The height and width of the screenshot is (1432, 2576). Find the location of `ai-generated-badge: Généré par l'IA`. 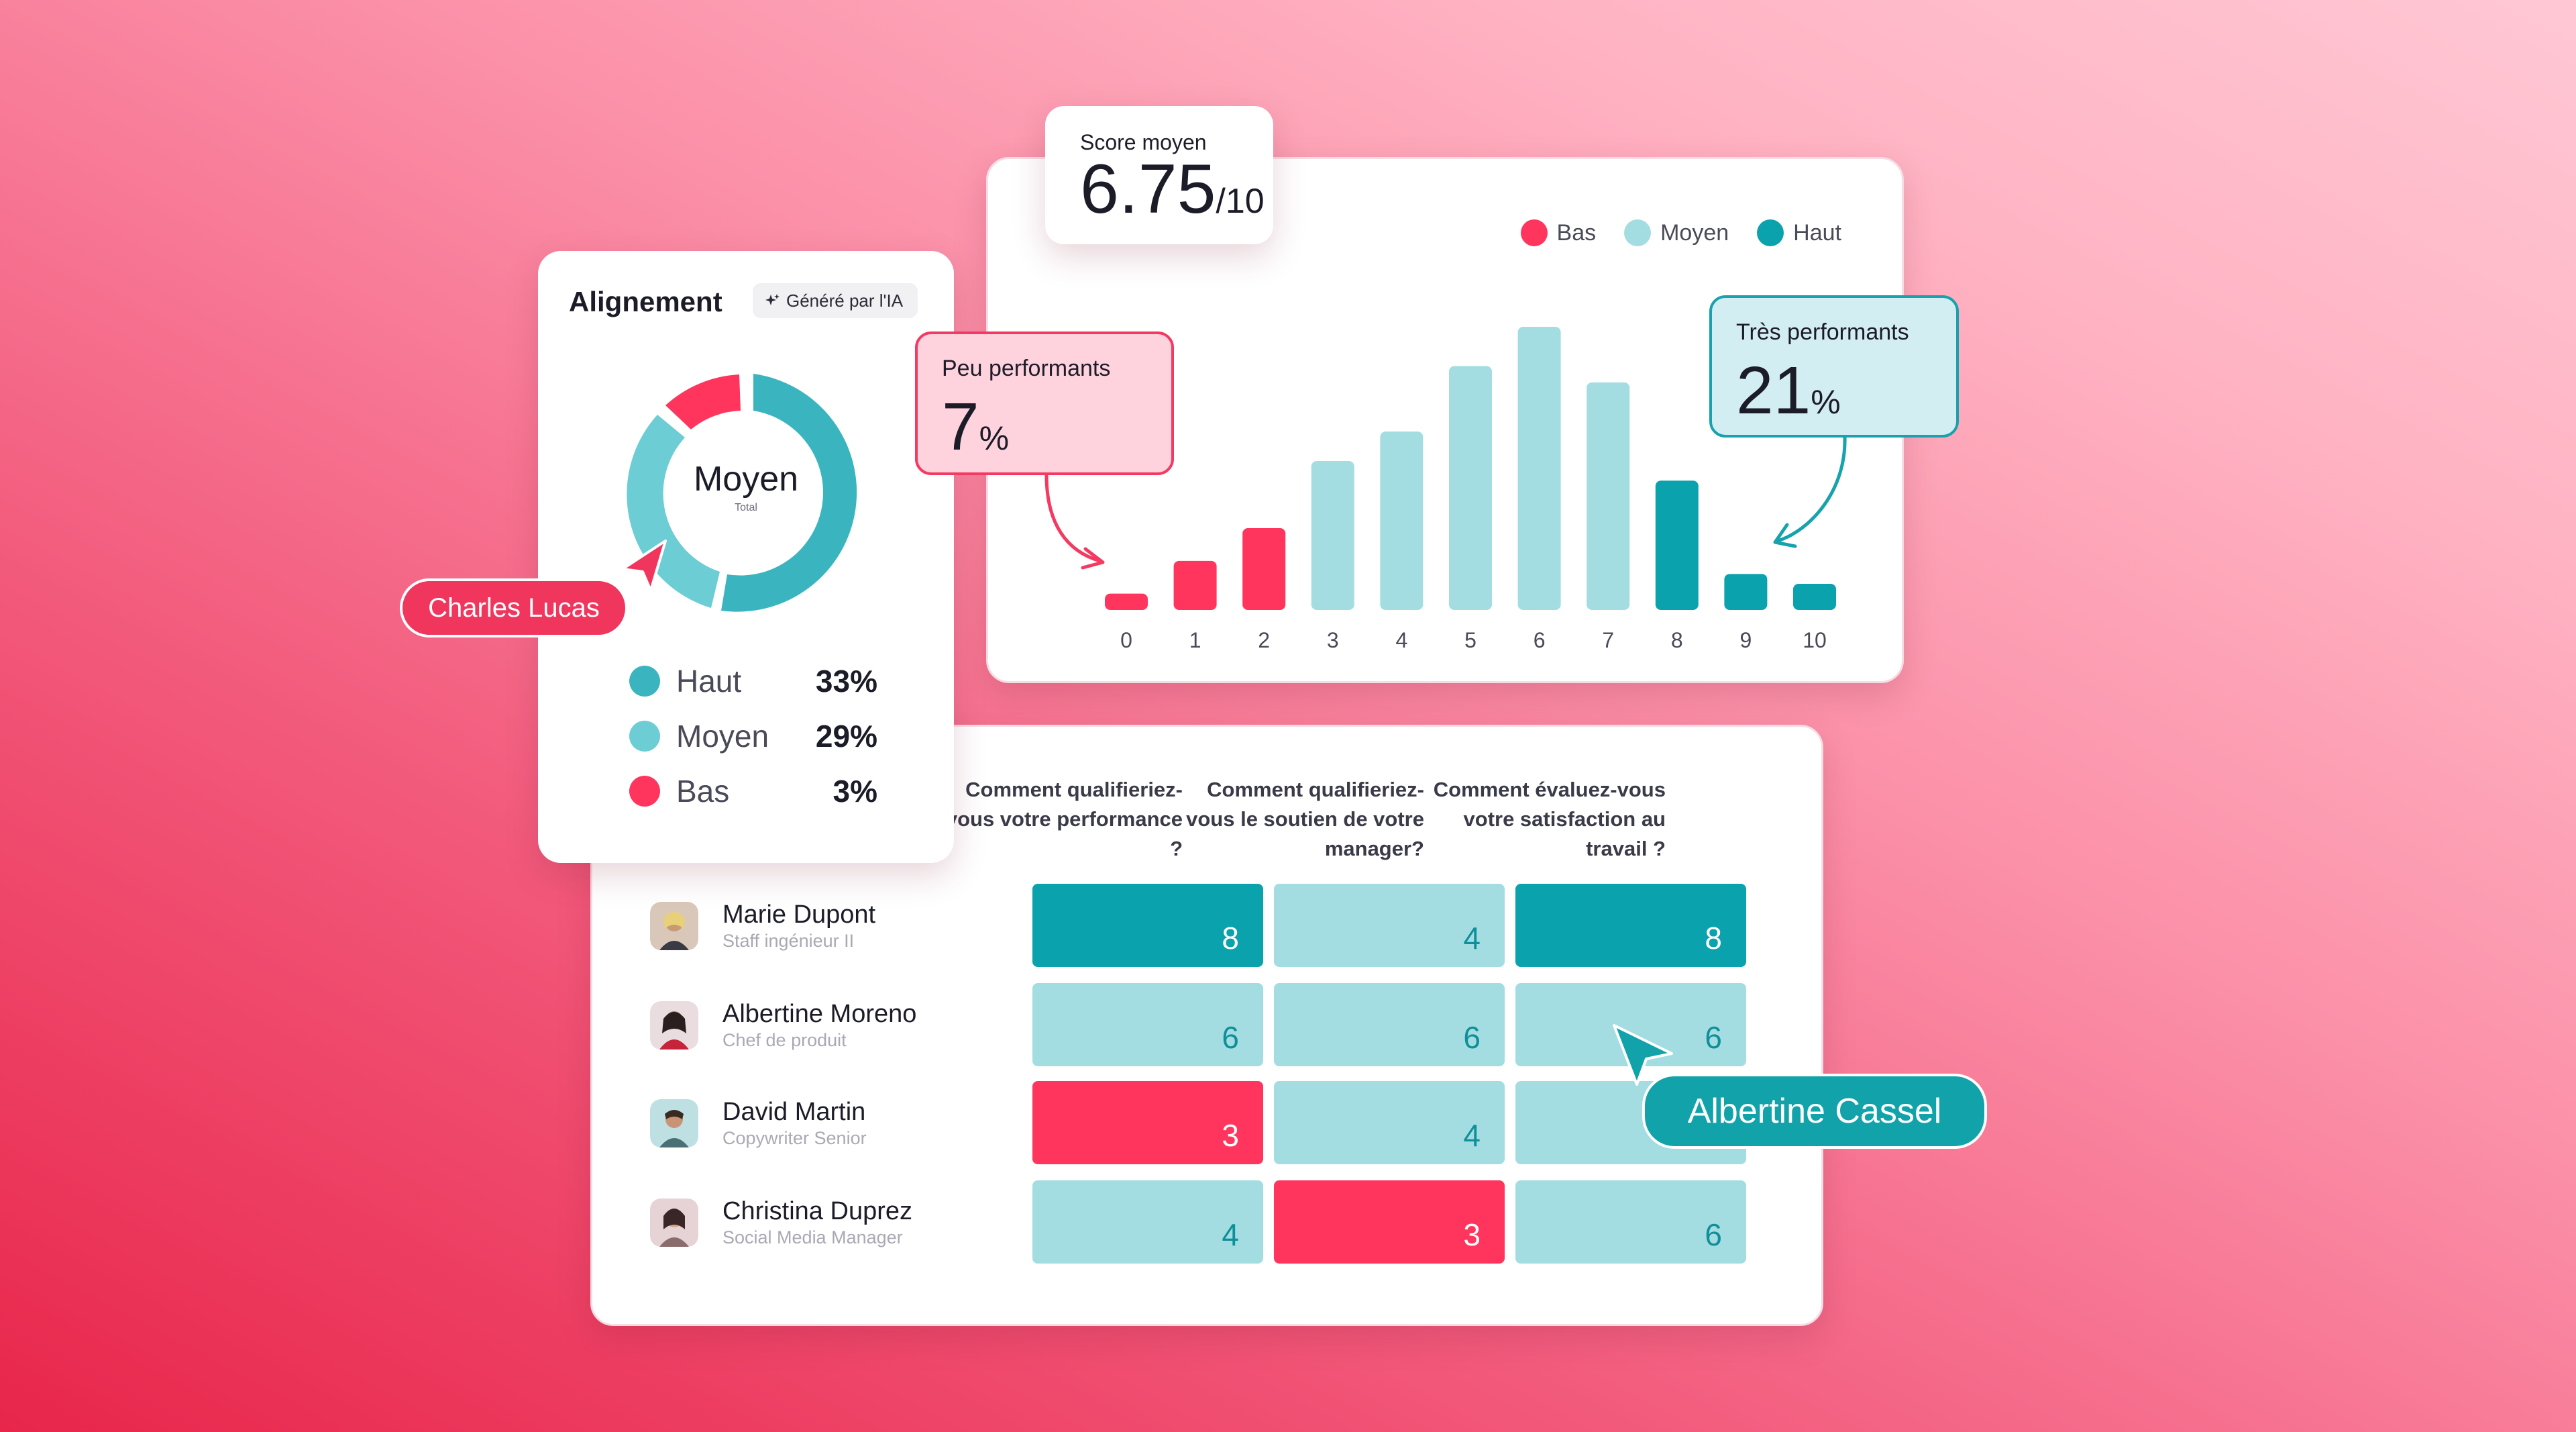

ai-generated-badge: Généré par l'IA is located at coordinates (835, 300).